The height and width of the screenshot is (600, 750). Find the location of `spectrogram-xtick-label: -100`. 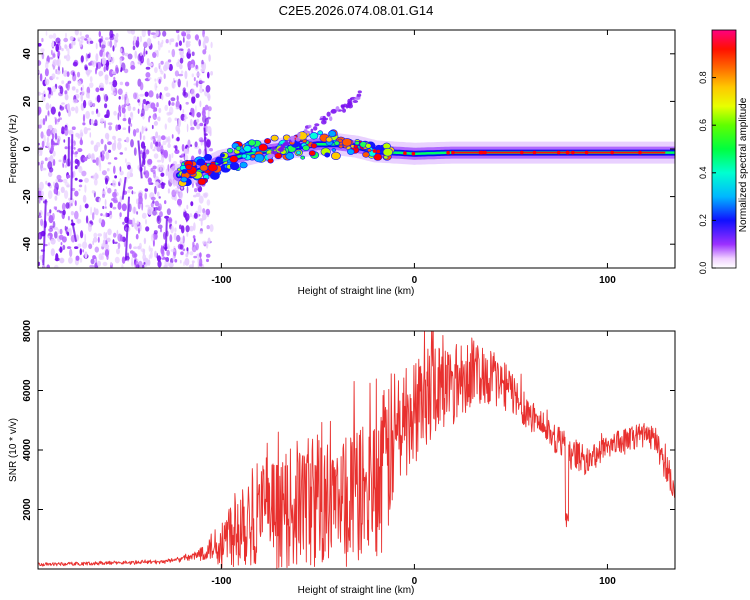

spectrogram-xtick-label: -100 is located at coordinates (221, 280).